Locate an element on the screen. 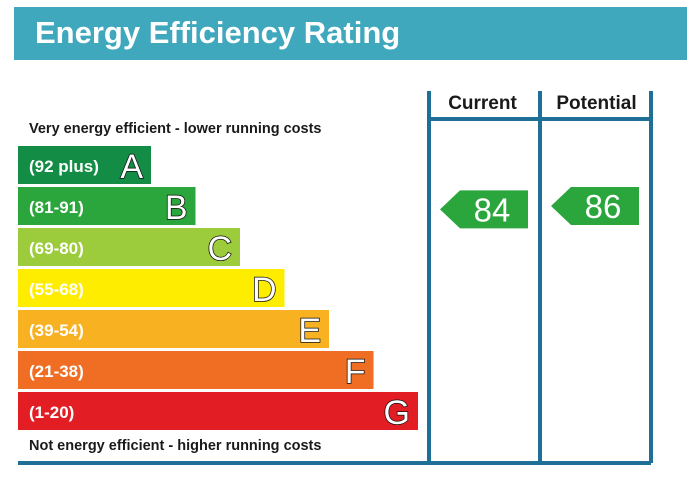 The image size is (687, 500). rating-value-current: 84 is located at coordinates (492, 209).